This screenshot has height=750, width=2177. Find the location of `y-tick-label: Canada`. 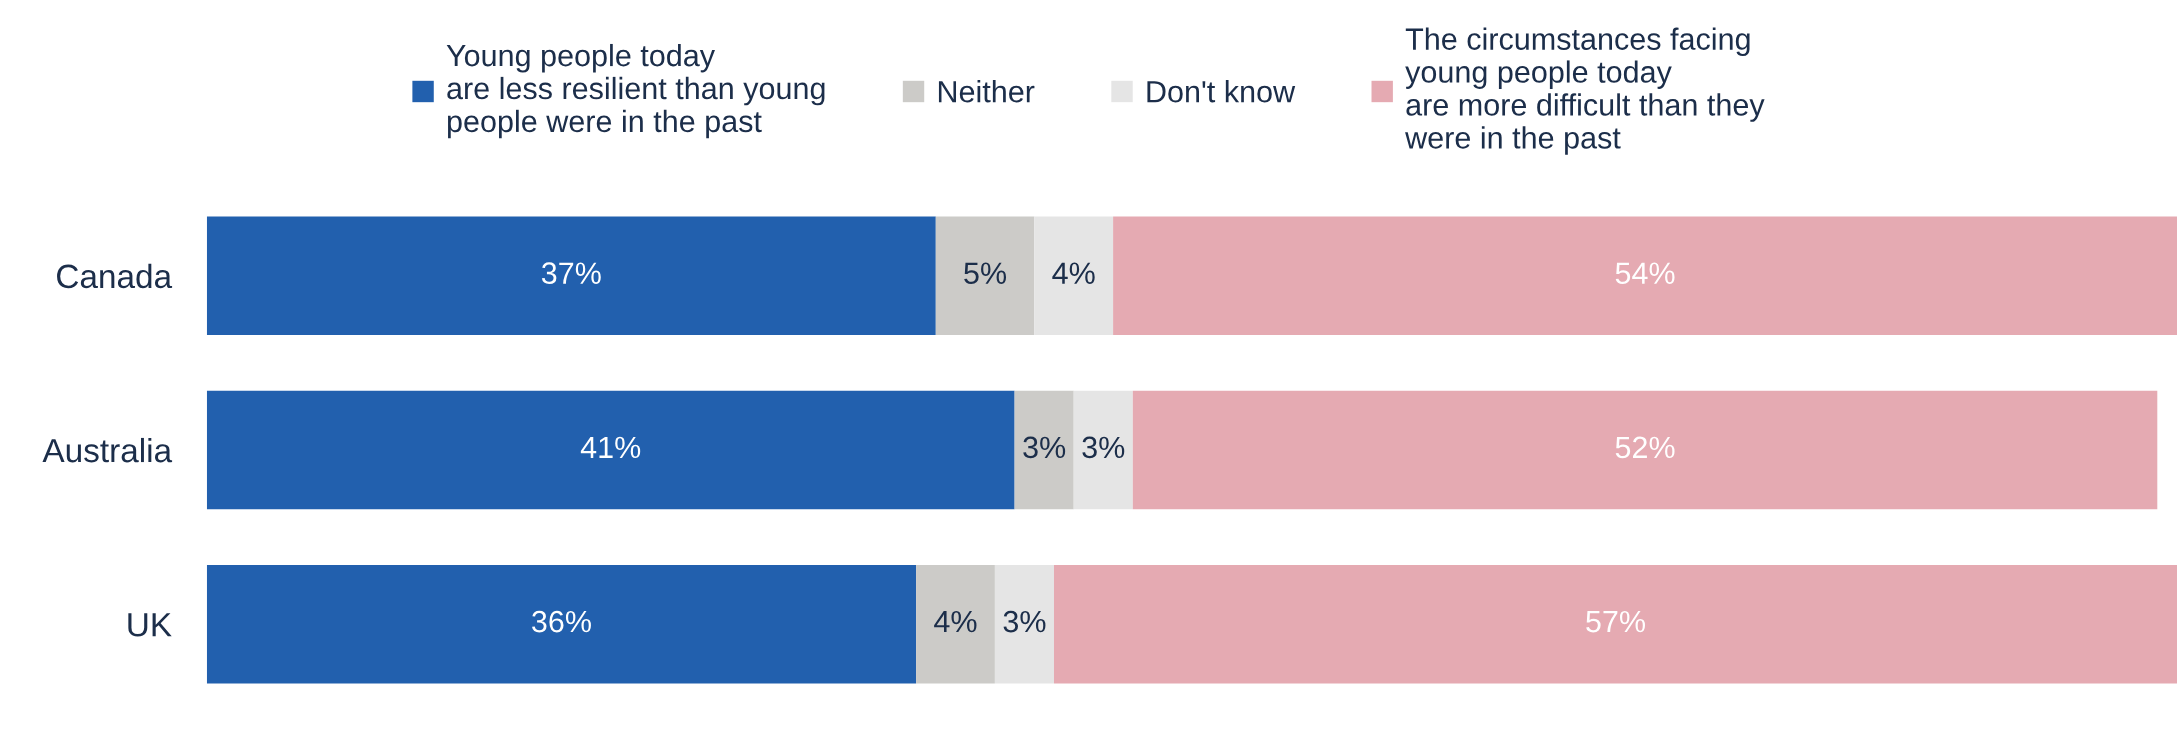

y-tick-label: Canada is located at coordinates (115, 276).